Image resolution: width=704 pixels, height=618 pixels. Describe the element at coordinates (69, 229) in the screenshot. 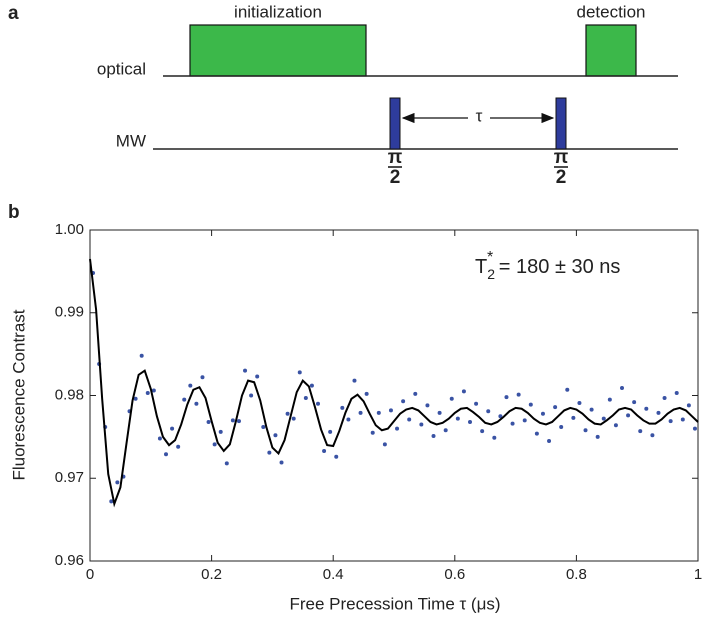

I see `y-tick-label: 1.00` at that location.